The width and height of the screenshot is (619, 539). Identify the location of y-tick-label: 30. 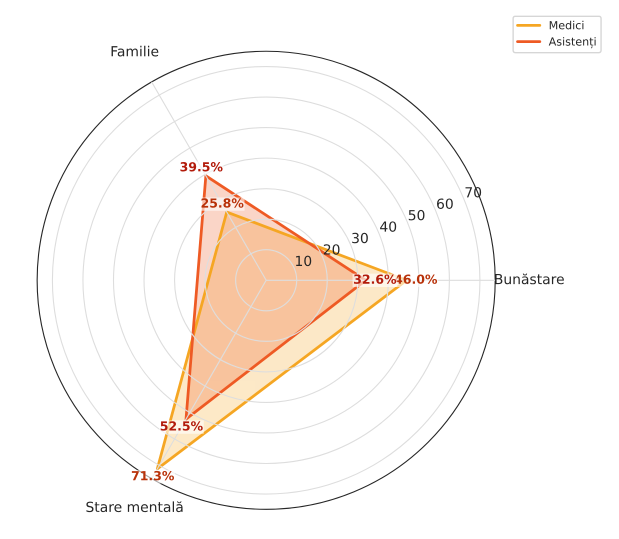
(360, 238).